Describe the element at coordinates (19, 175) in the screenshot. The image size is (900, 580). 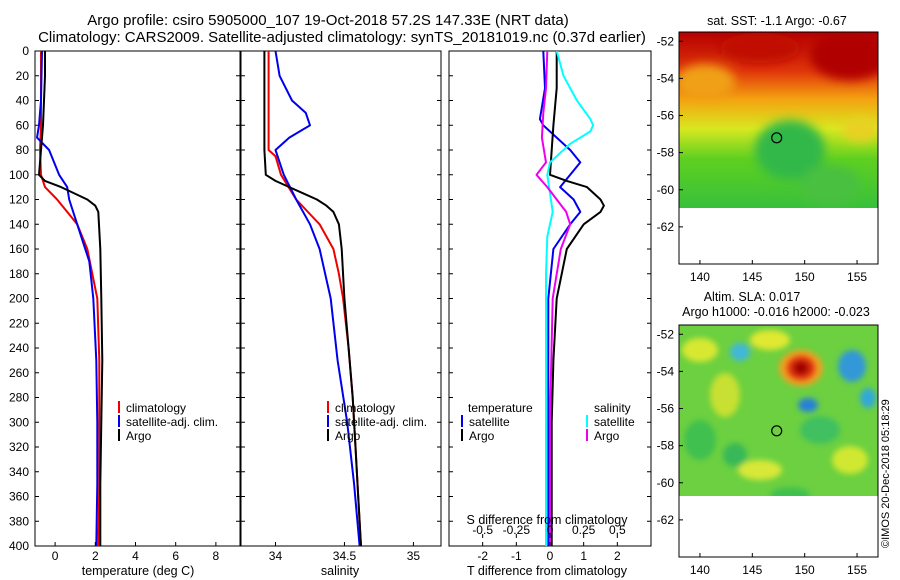
I see `depth-tick-label: 100` at that location.